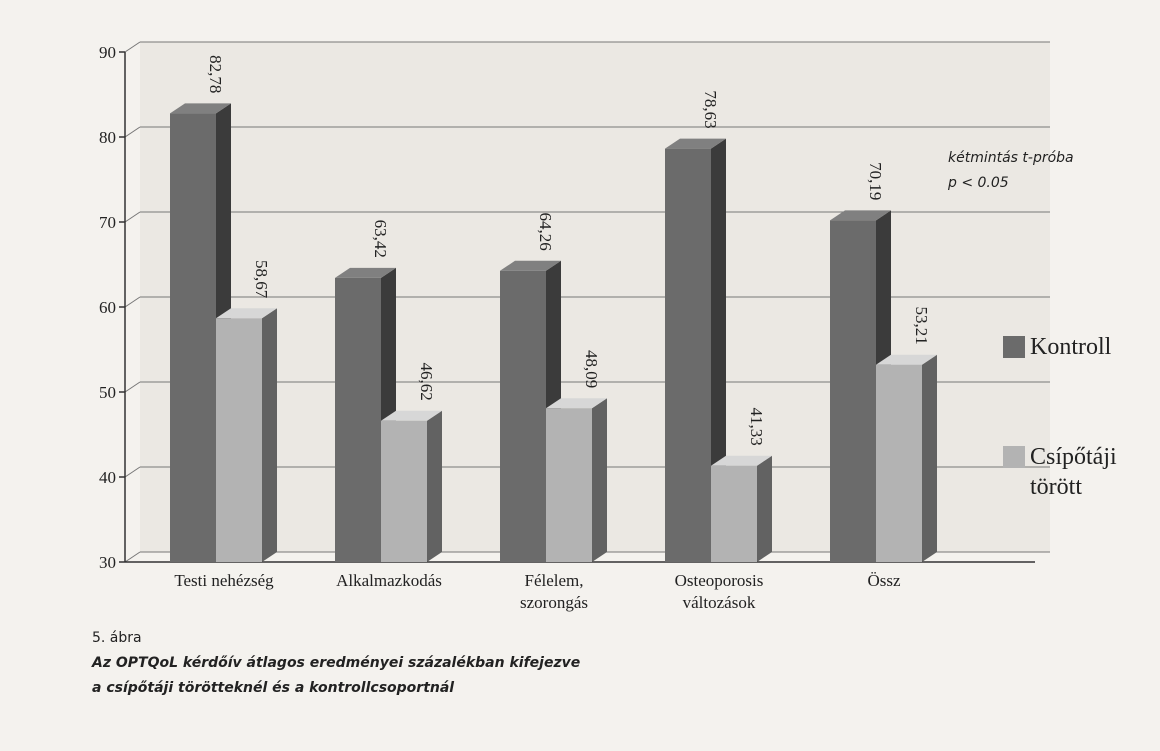 The width and height of the screenshot is (1160, 751). What do you see at coordinates (1071, 347) in the screenshot?
I see `legend-label: Kontroll` at bounding box center [1071, 347].